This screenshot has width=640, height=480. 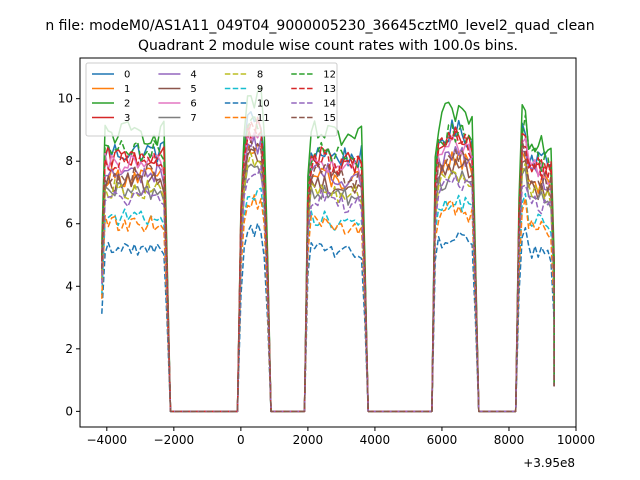 I want to click on legend-label-3: 3, so click(x=127, y=118).